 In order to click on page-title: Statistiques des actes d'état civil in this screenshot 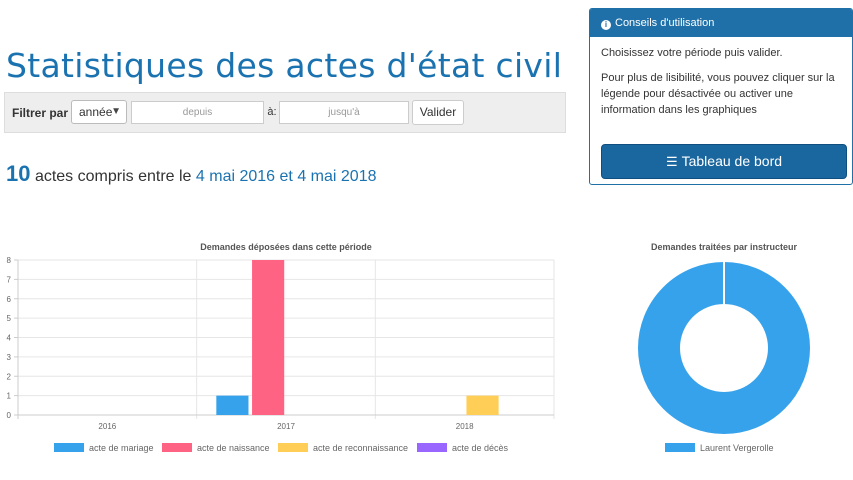, I will do `click(284, 65)`.